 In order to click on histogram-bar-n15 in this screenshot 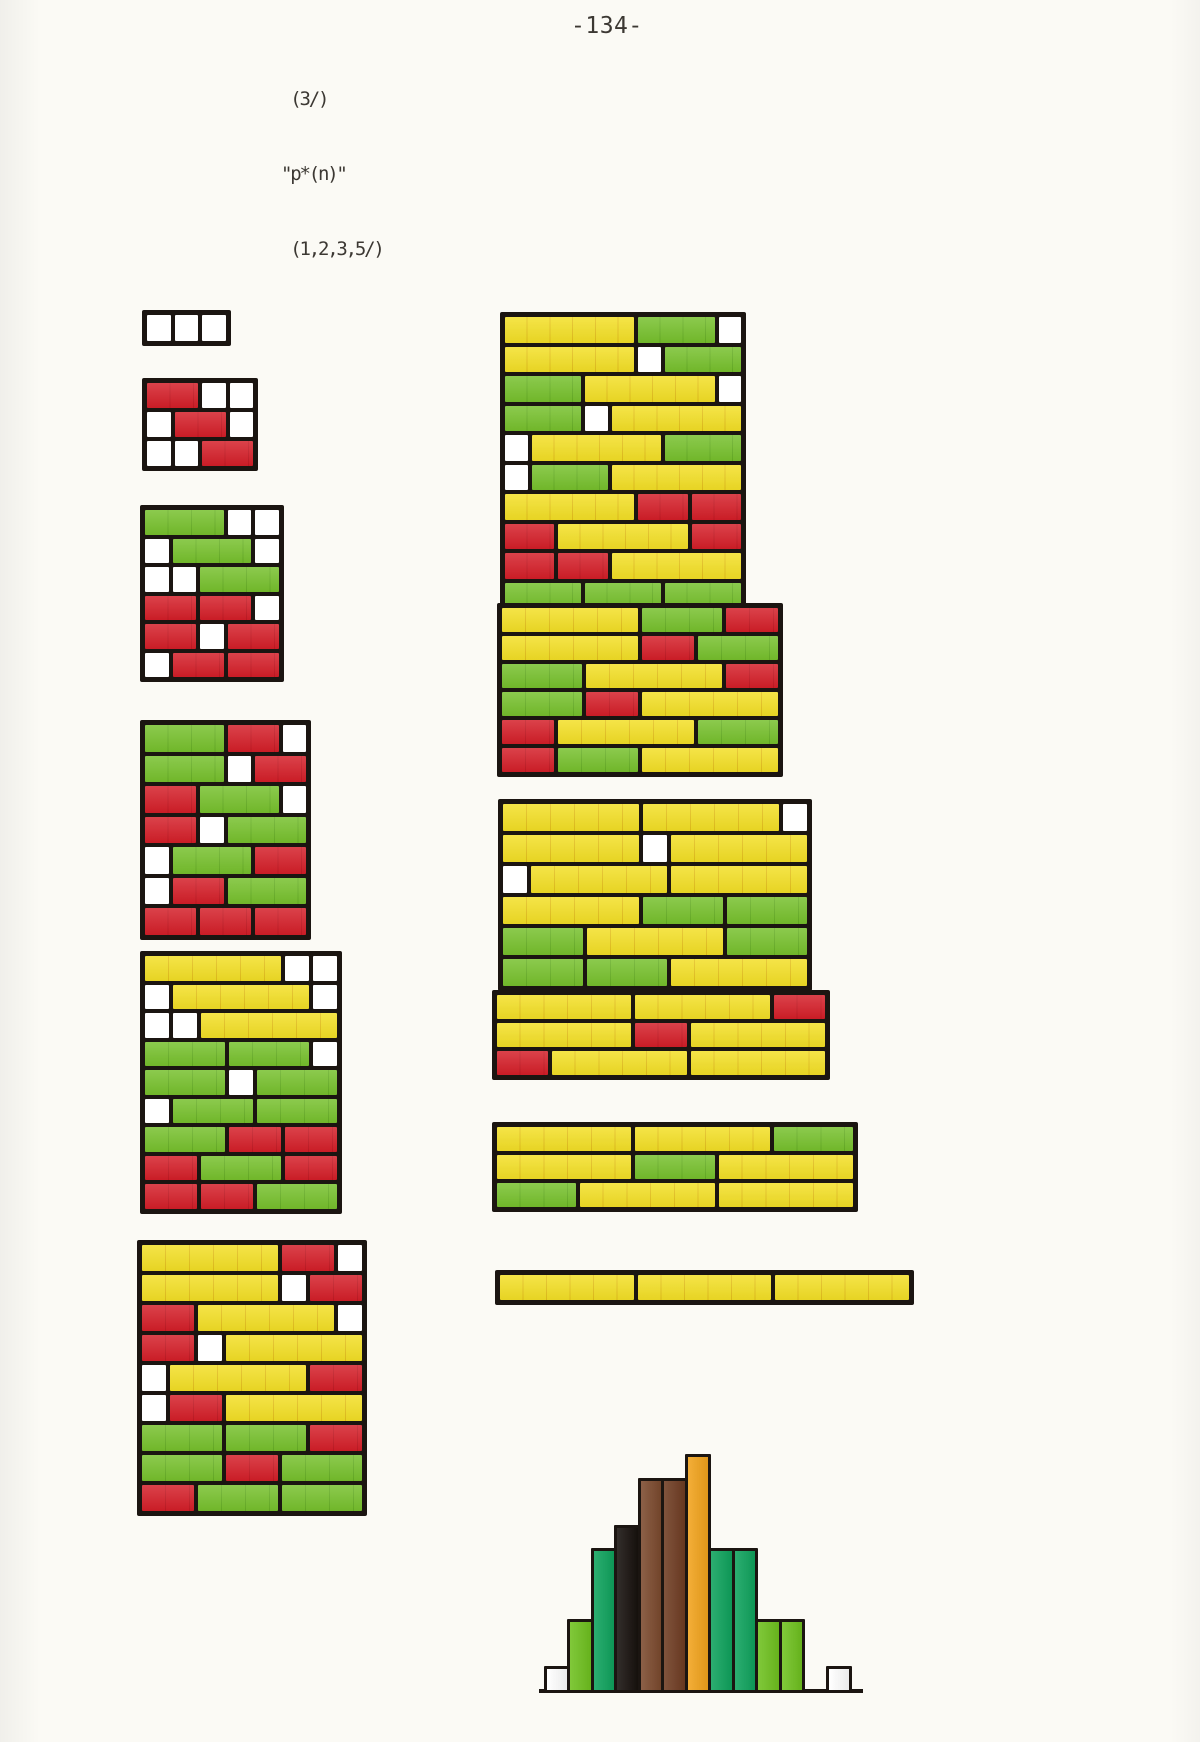, I will do `click(838, 1679)`.